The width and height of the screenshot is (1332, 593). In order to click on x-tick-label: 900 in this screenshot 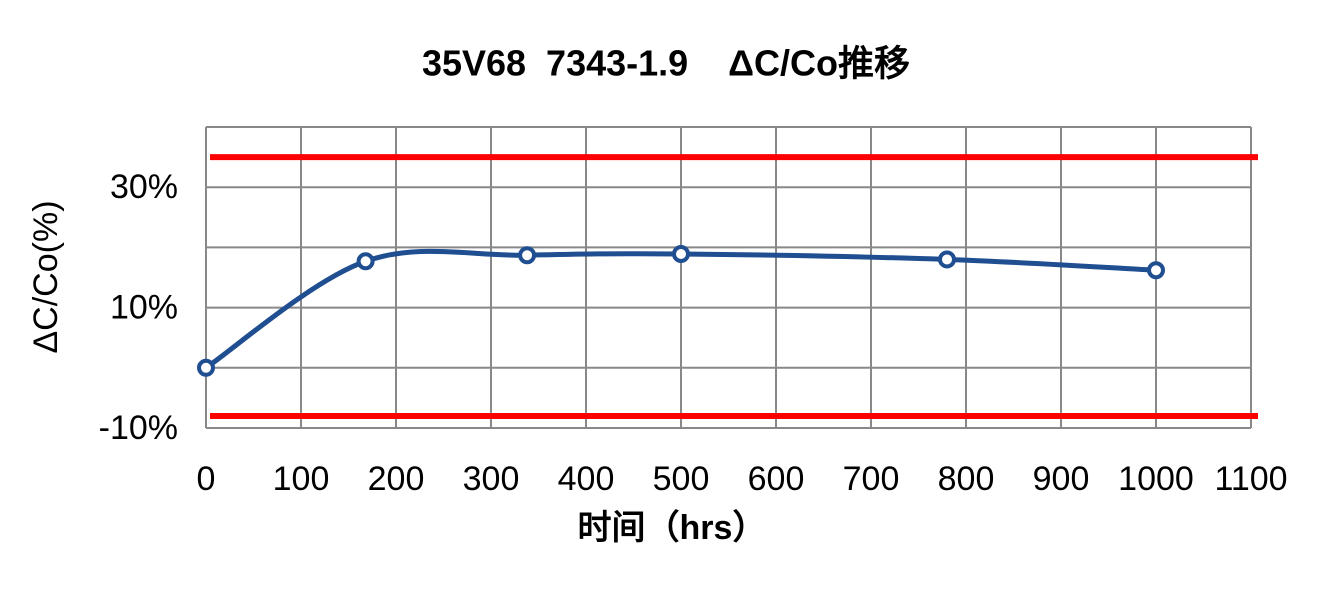, I will do `click(1061, 479)`.